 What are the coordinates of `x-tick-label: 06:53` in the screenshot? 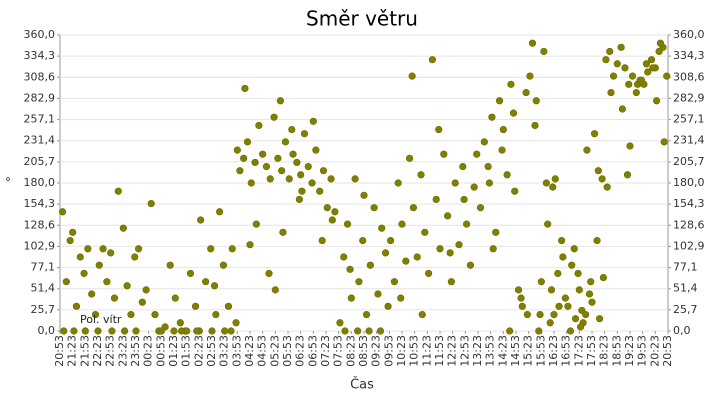 It's located at (312, 351).